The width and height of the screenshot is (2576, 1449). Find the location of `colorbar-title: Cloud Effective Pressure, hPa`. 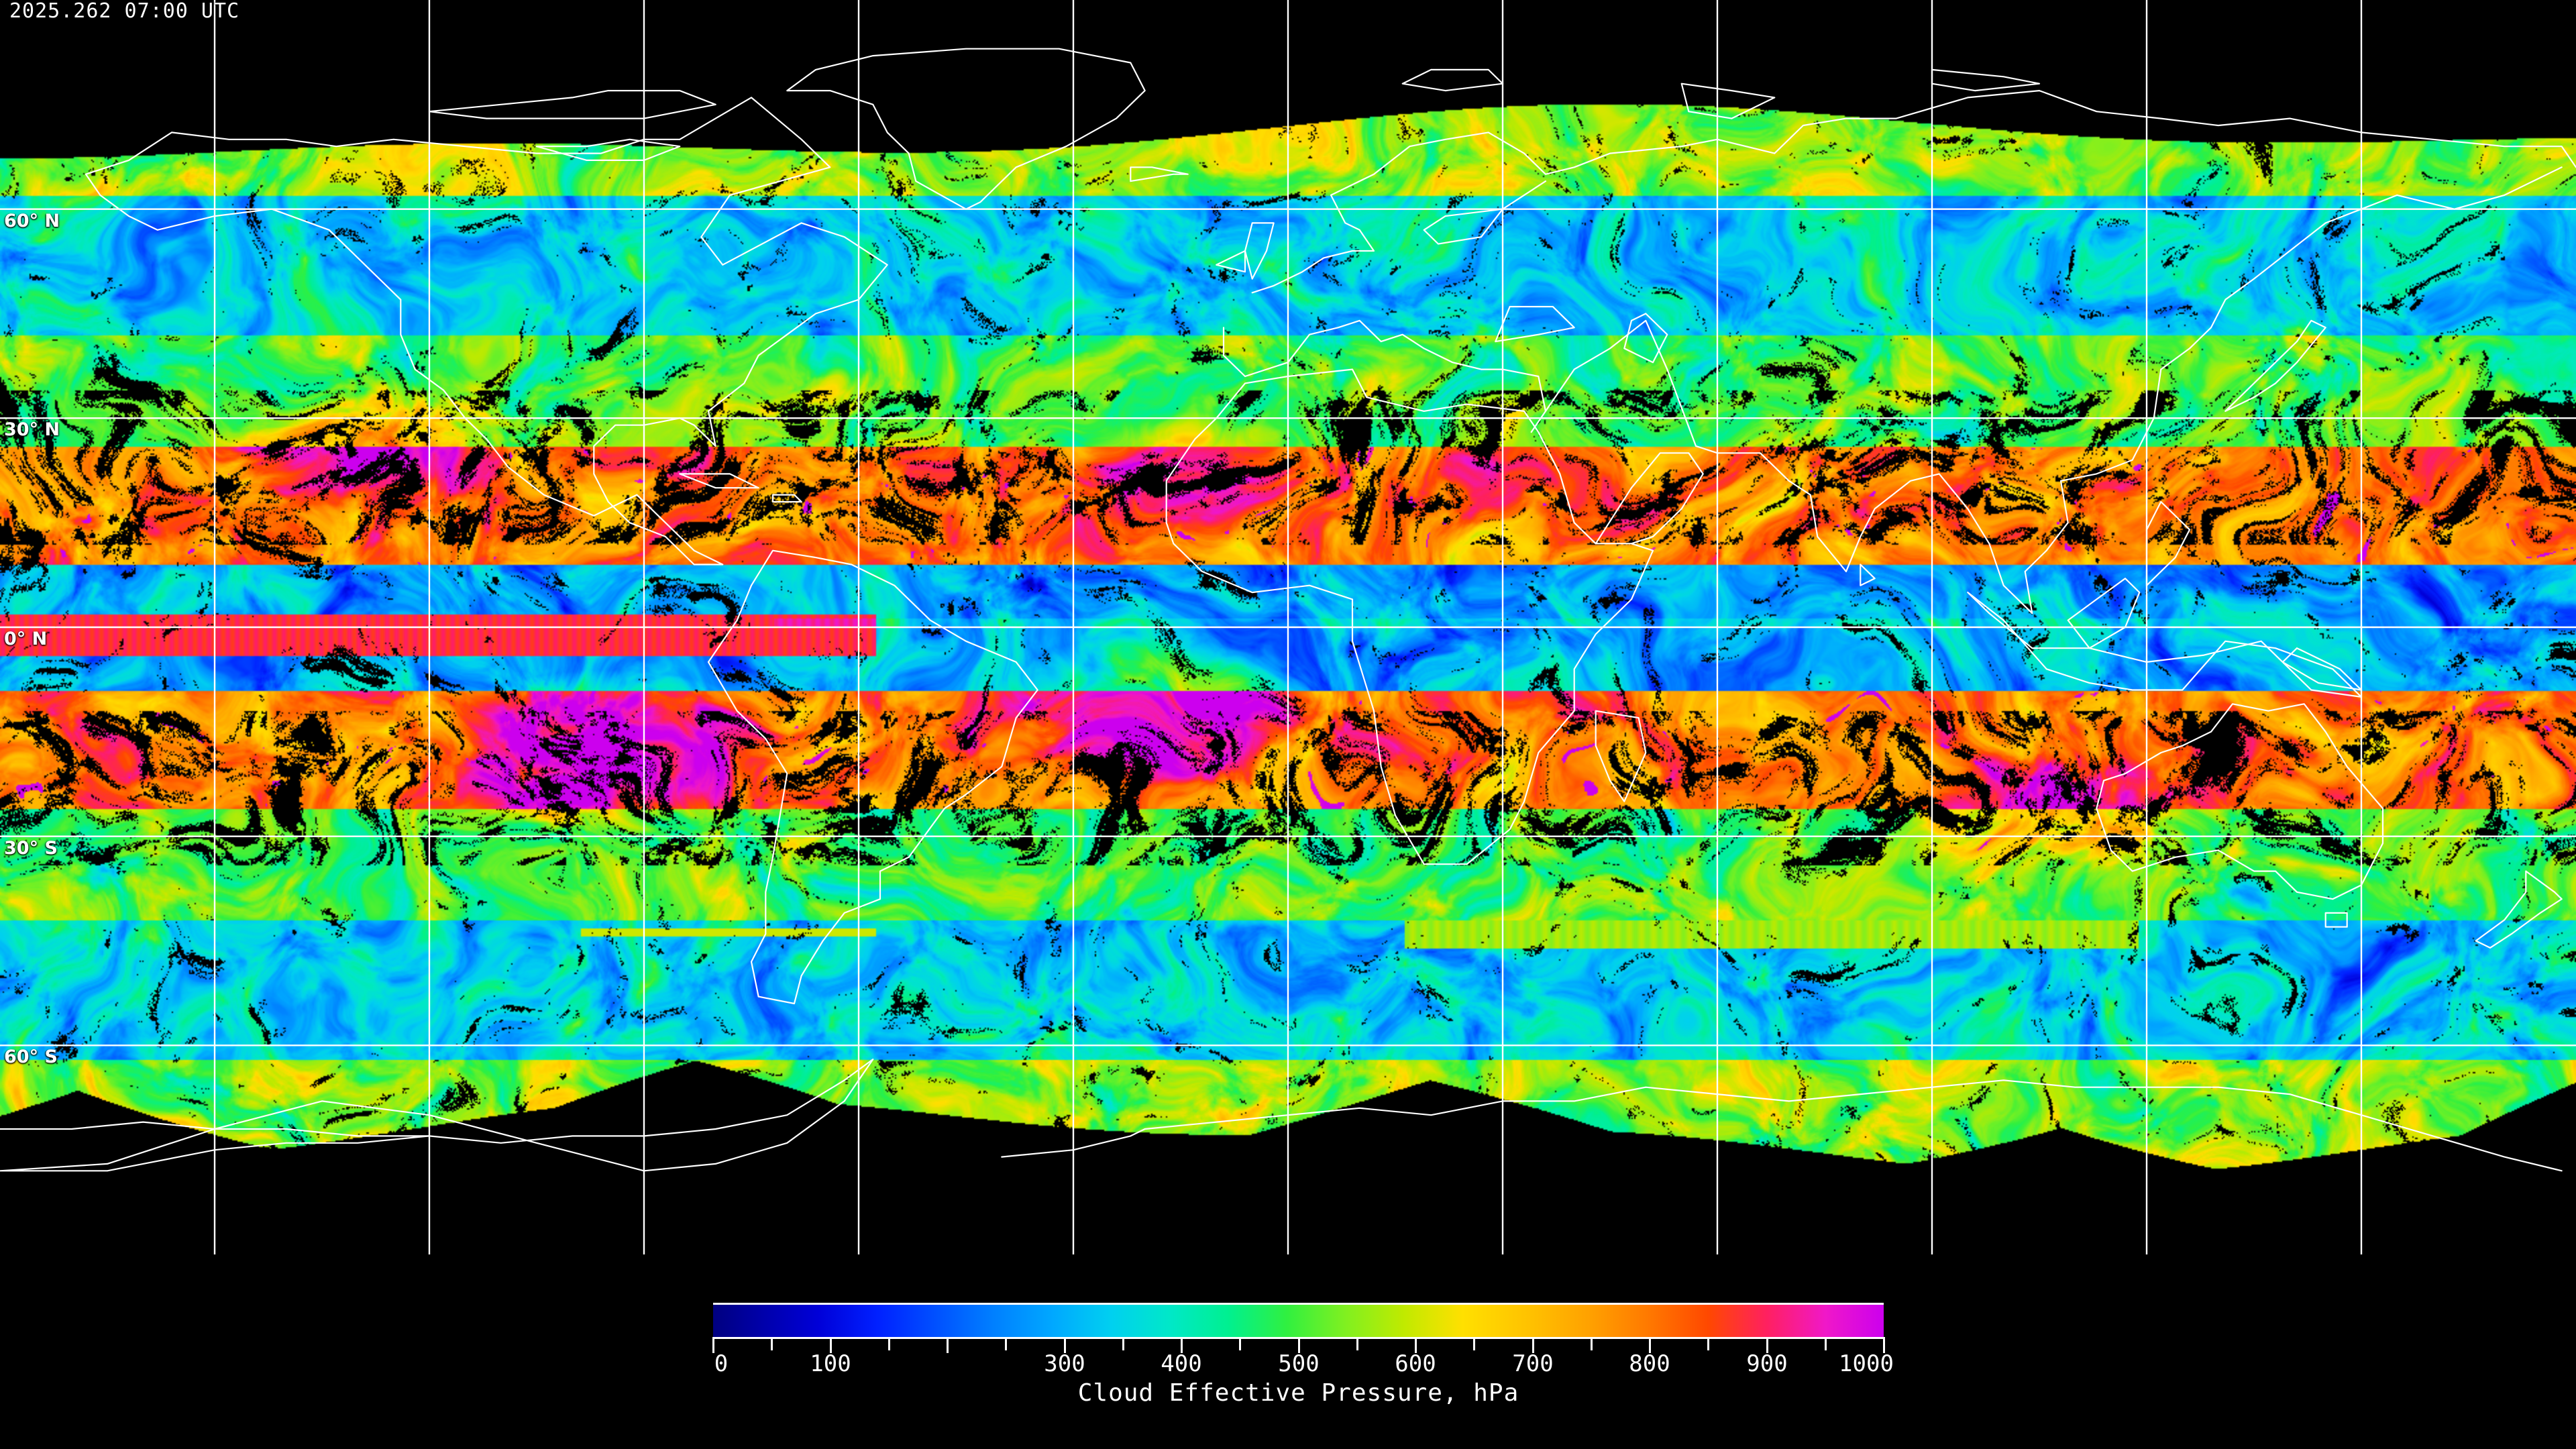

colorbar-title: Cloud Effective Pressure, hPa is located at coordinates (1298, 1393).